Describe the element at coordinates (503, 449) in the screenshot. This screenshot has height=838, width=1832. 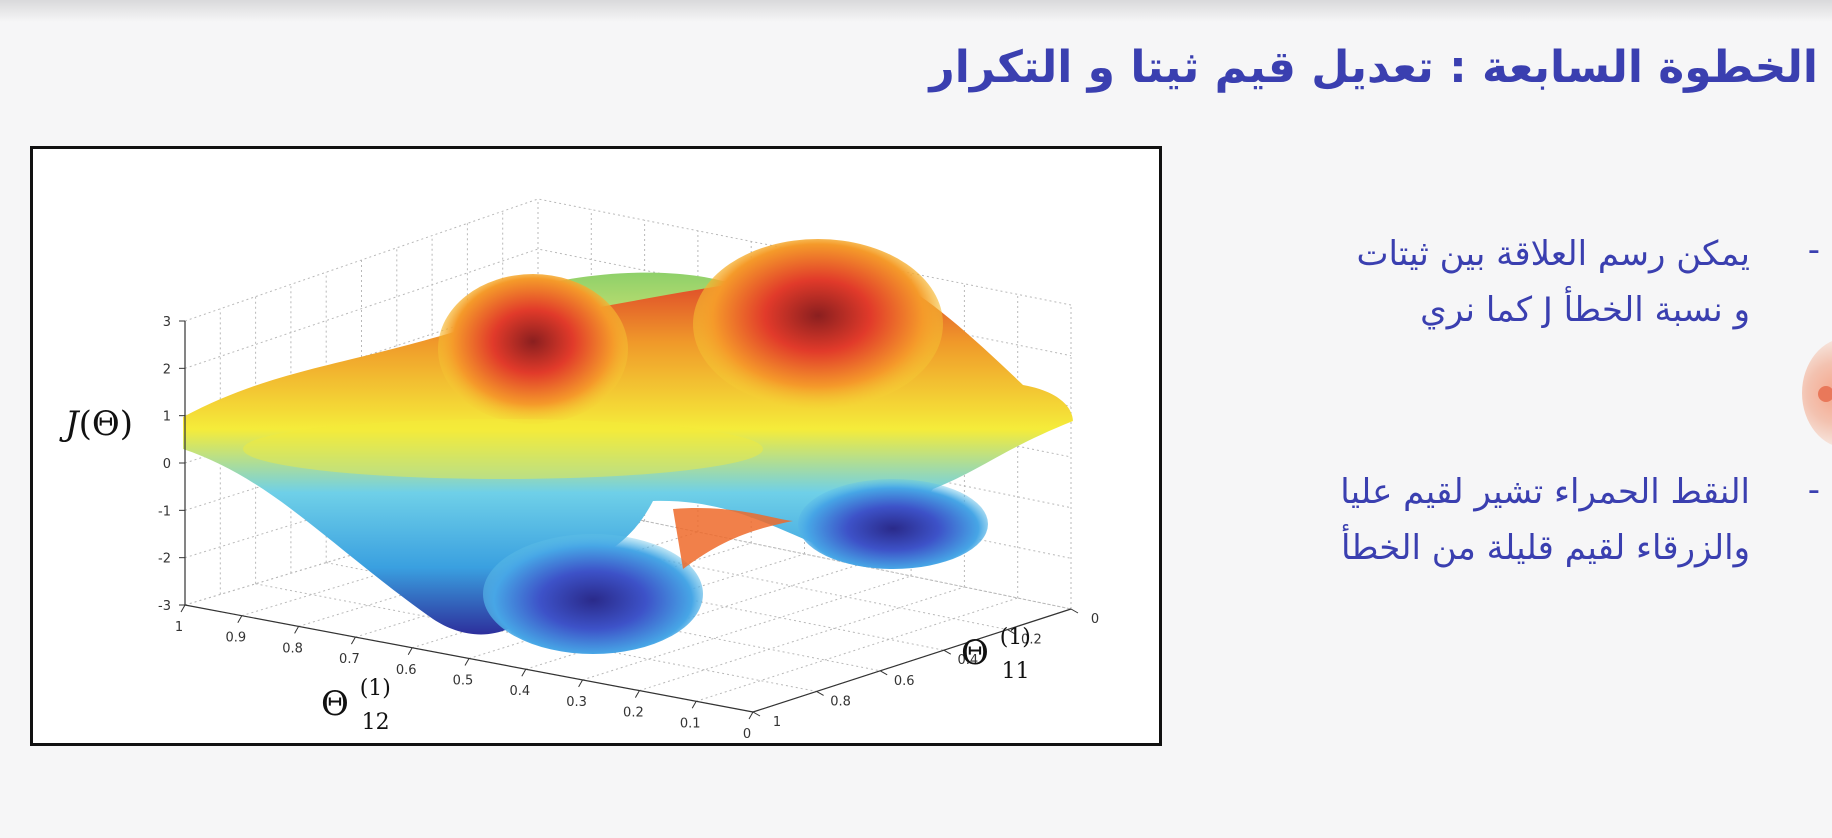
I see `surface-ridge` at that location.